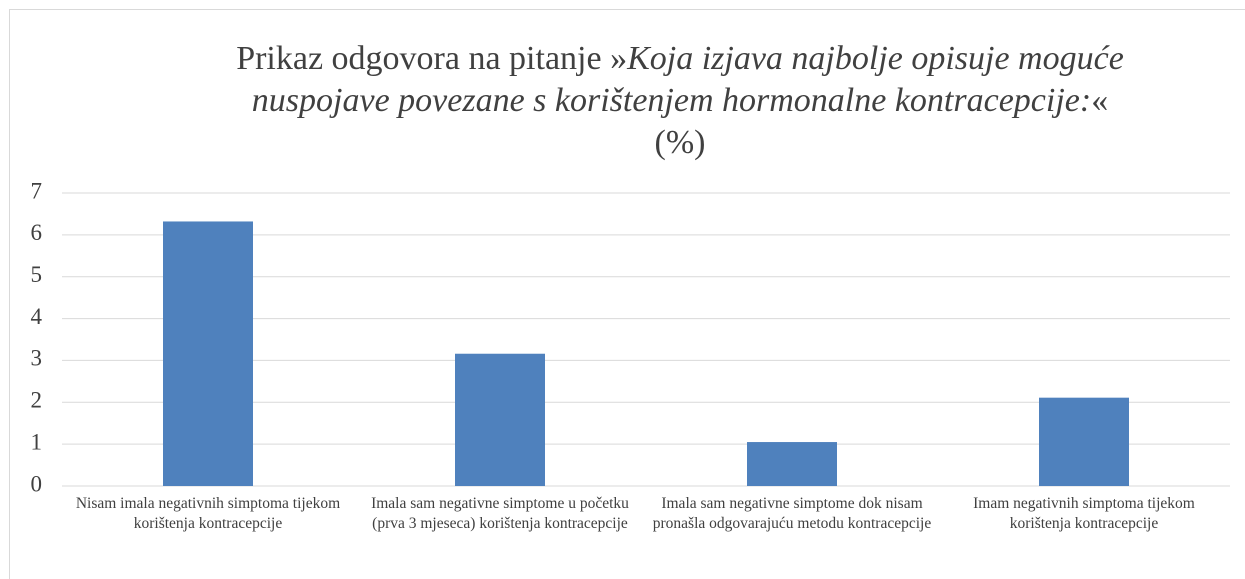 This screenshot has height=579, width=1245. I want to click on y-tick-label: 5, so click(37, 274).